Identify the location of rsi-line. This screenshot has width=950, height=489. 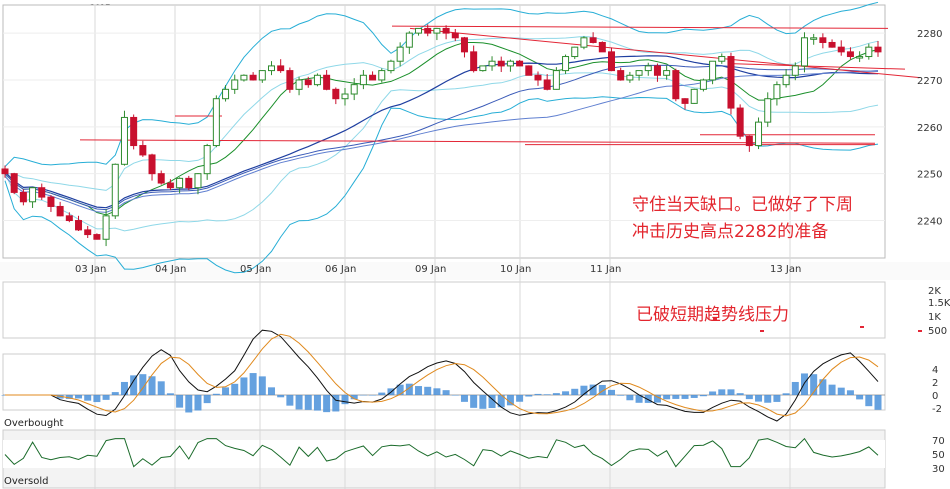
(441, 452).